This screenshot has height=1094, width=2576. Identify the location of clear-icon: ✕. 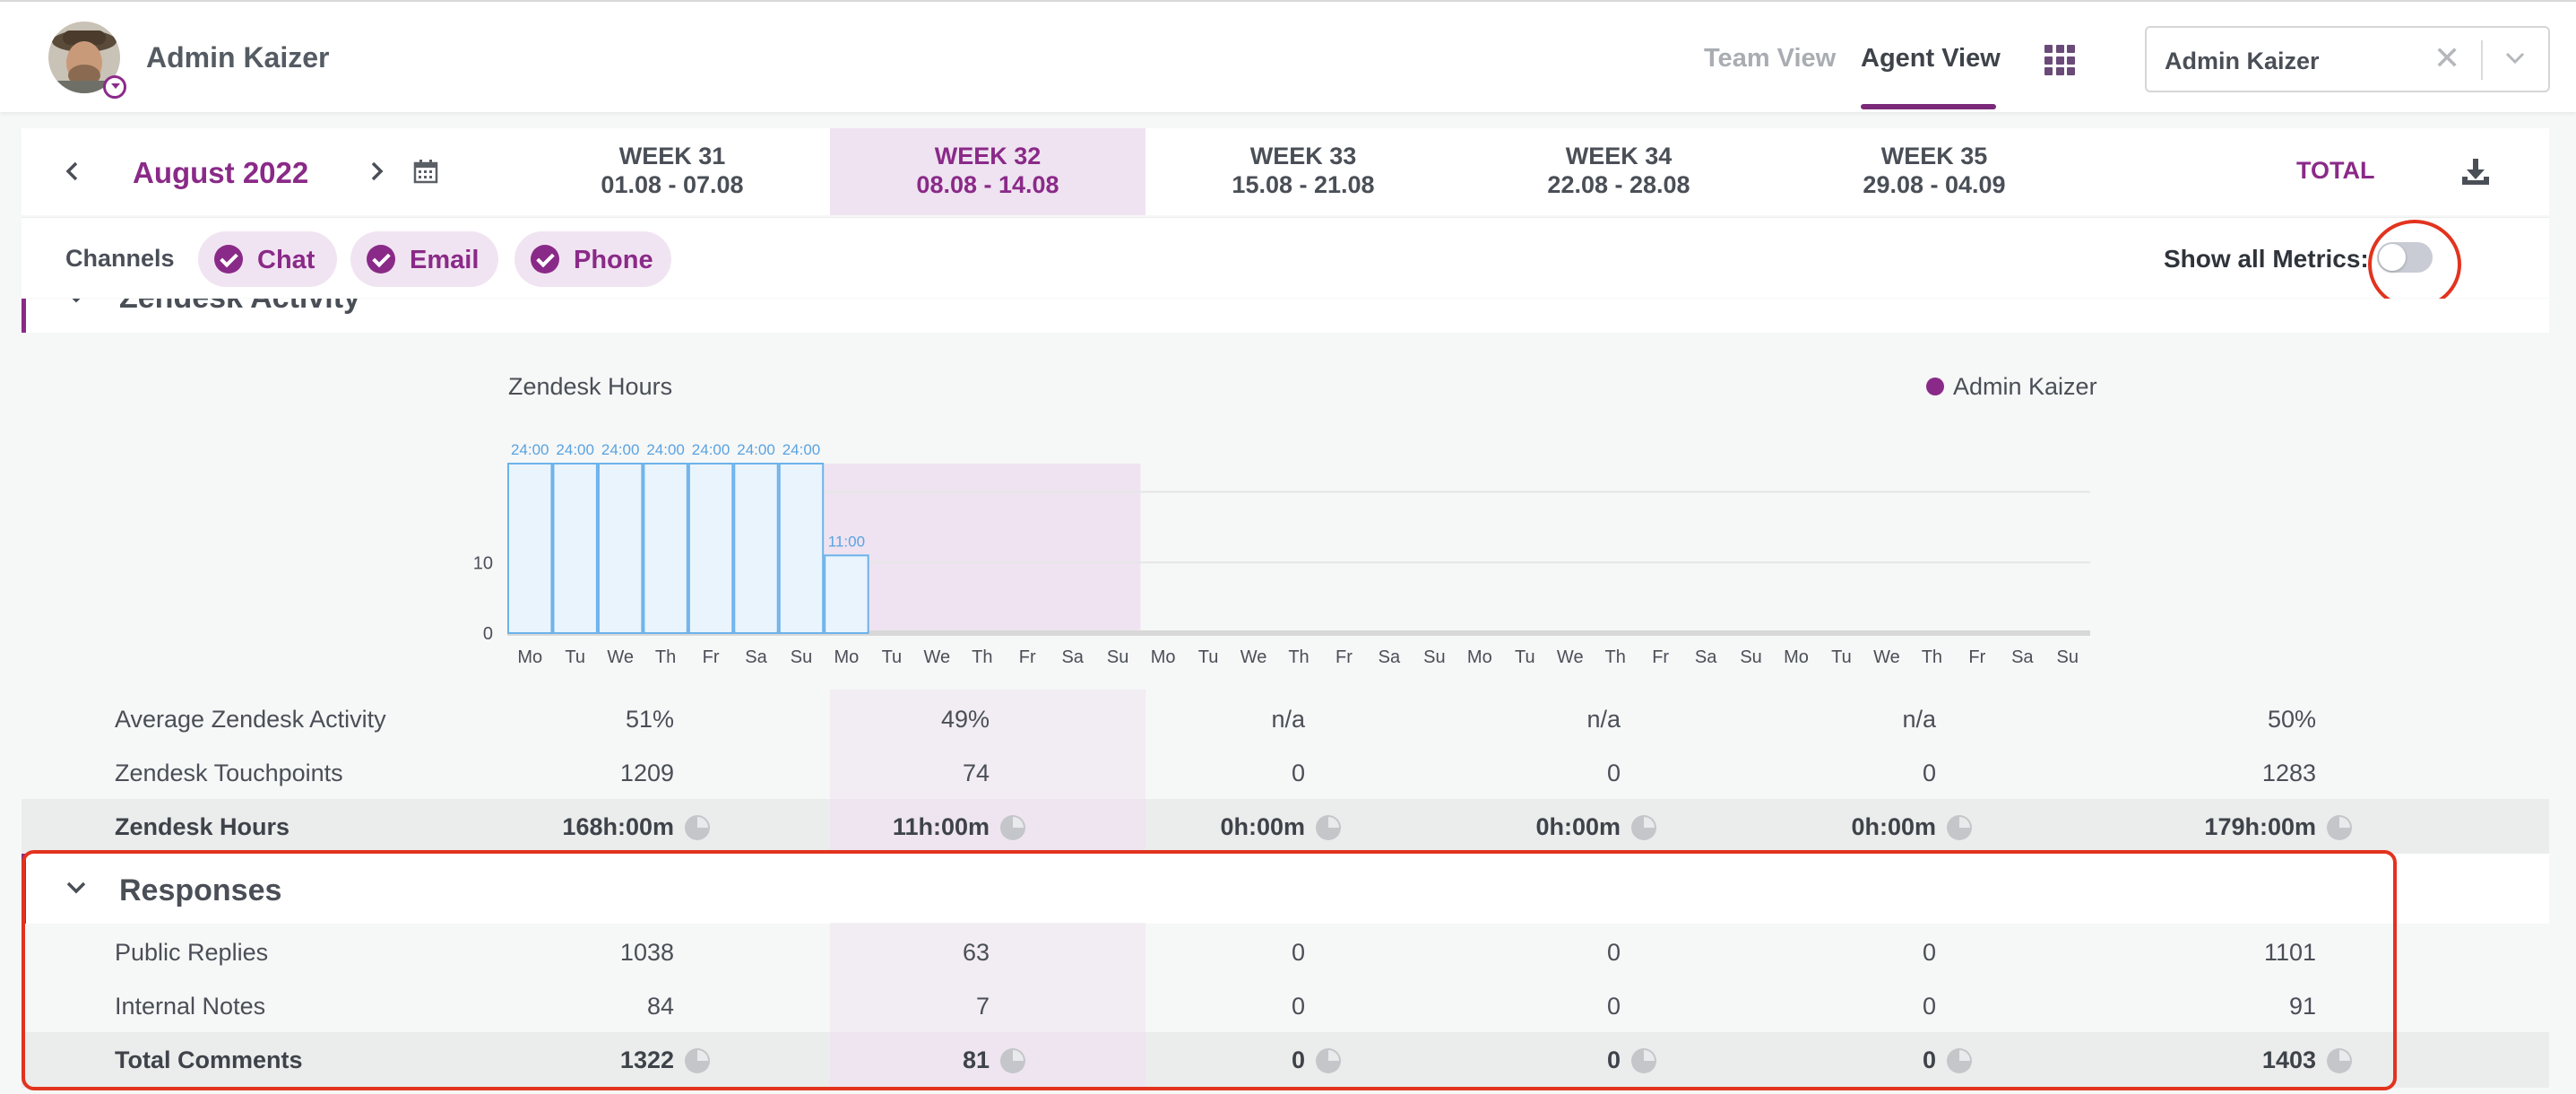
(2447, 57).